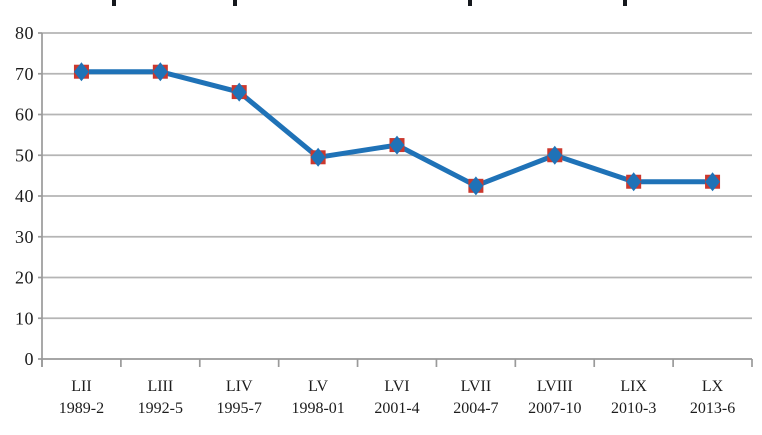 This screenshot has height=435, width=762. I want to click on y-axis-label: 10, so click(24, 318).